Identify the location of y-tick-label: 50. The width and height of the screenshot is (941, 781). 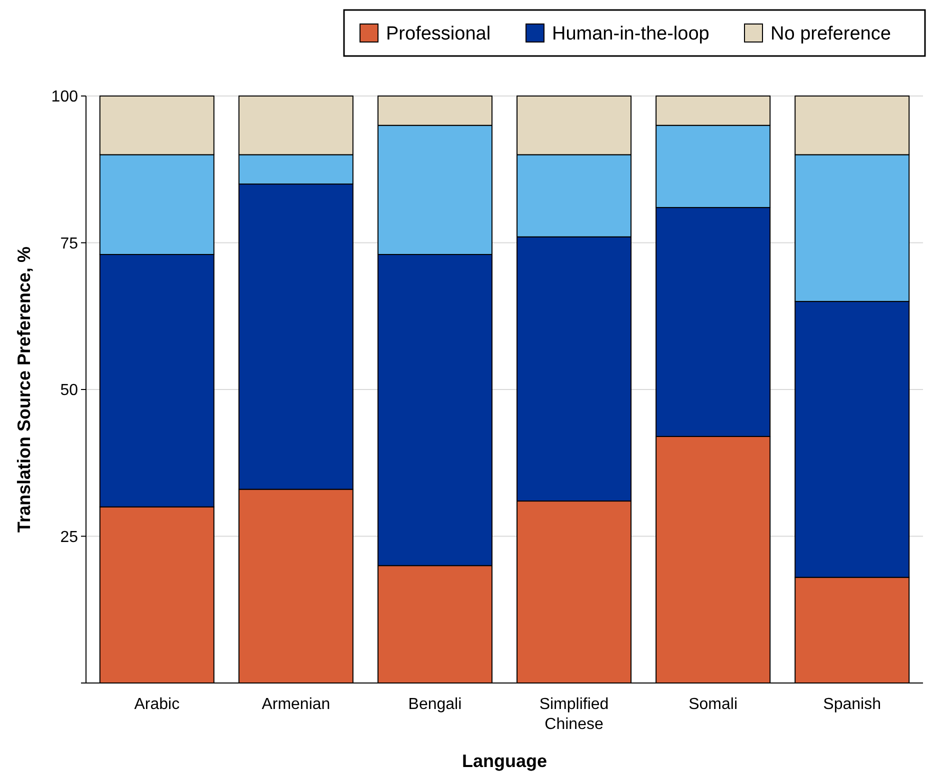
(69, 391).